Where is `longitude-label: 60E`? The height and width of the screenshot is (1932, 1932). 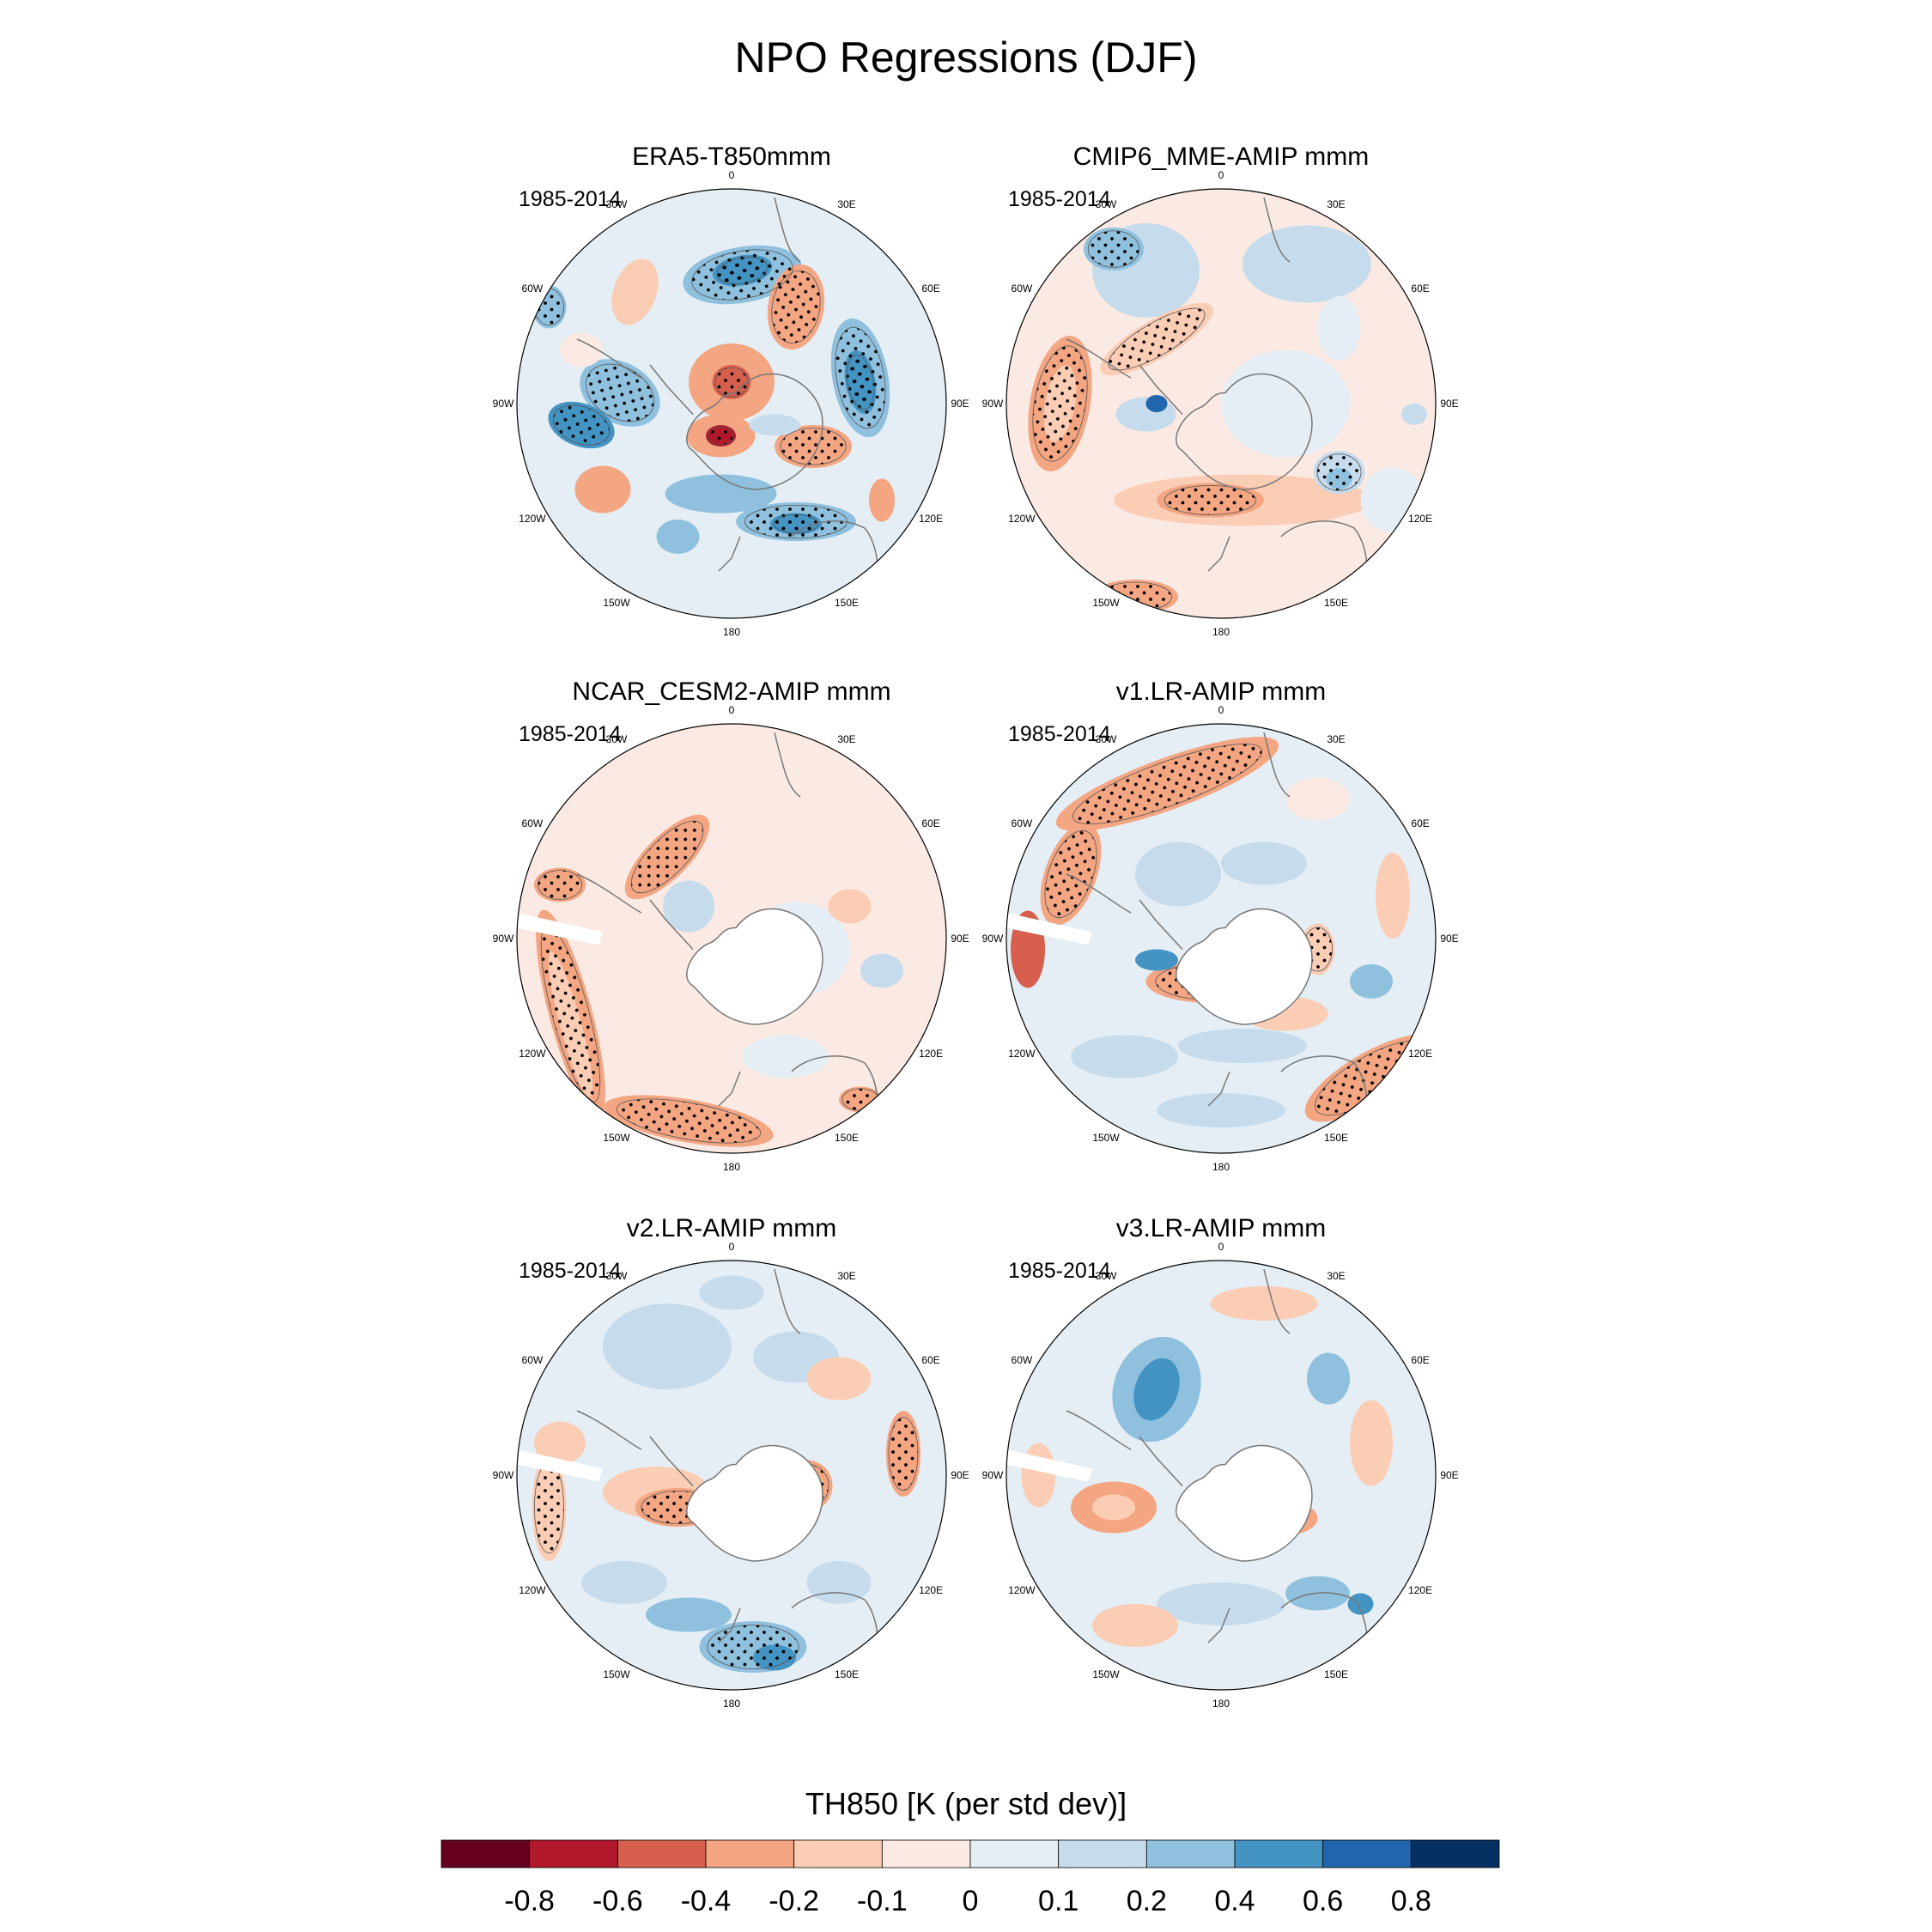
longitude-label: 60E is located at coordinates (1420, 823).